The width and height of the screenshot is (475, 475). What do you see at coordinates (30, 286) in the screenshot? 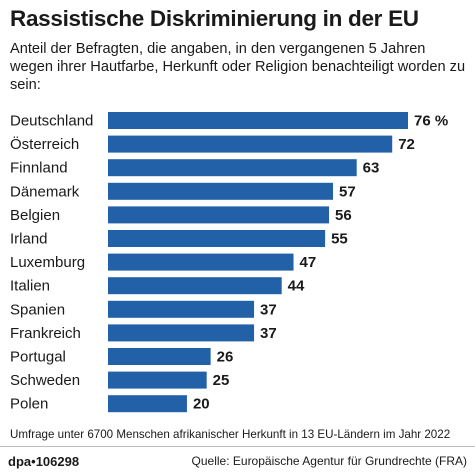
I see `category-label: Italien` at bounding box center [30, 286].